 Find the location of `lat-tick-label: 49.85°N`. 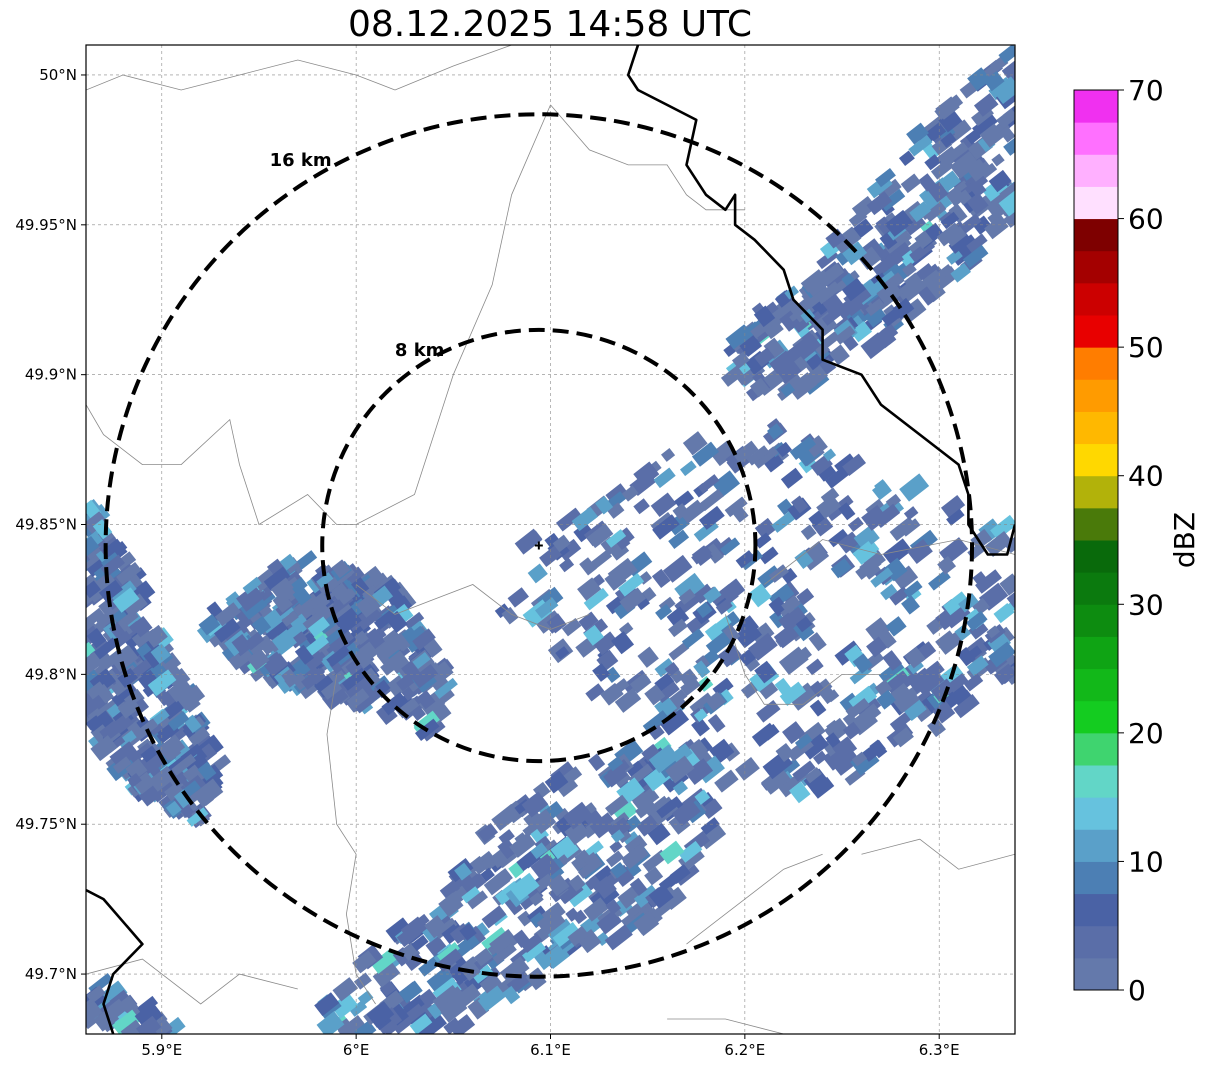

lat-tick-label: 49.85°N is located at coordinates (46, 525).